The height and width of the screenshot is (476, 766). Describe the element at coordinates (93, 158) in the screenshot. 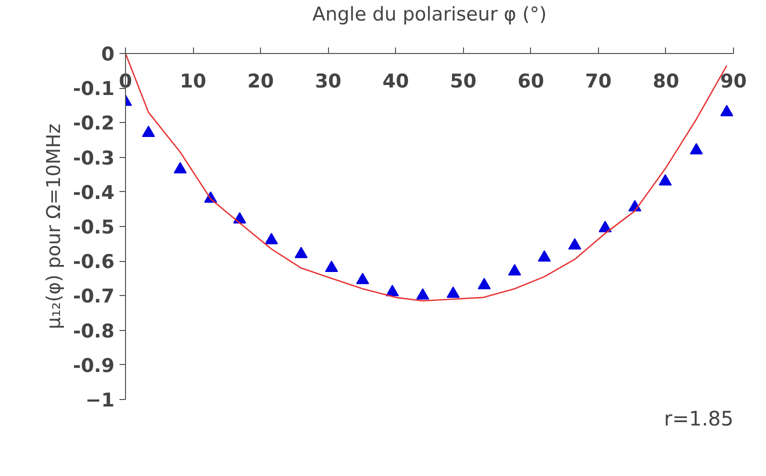

I see `y-tick-label: -0.3` at that location.